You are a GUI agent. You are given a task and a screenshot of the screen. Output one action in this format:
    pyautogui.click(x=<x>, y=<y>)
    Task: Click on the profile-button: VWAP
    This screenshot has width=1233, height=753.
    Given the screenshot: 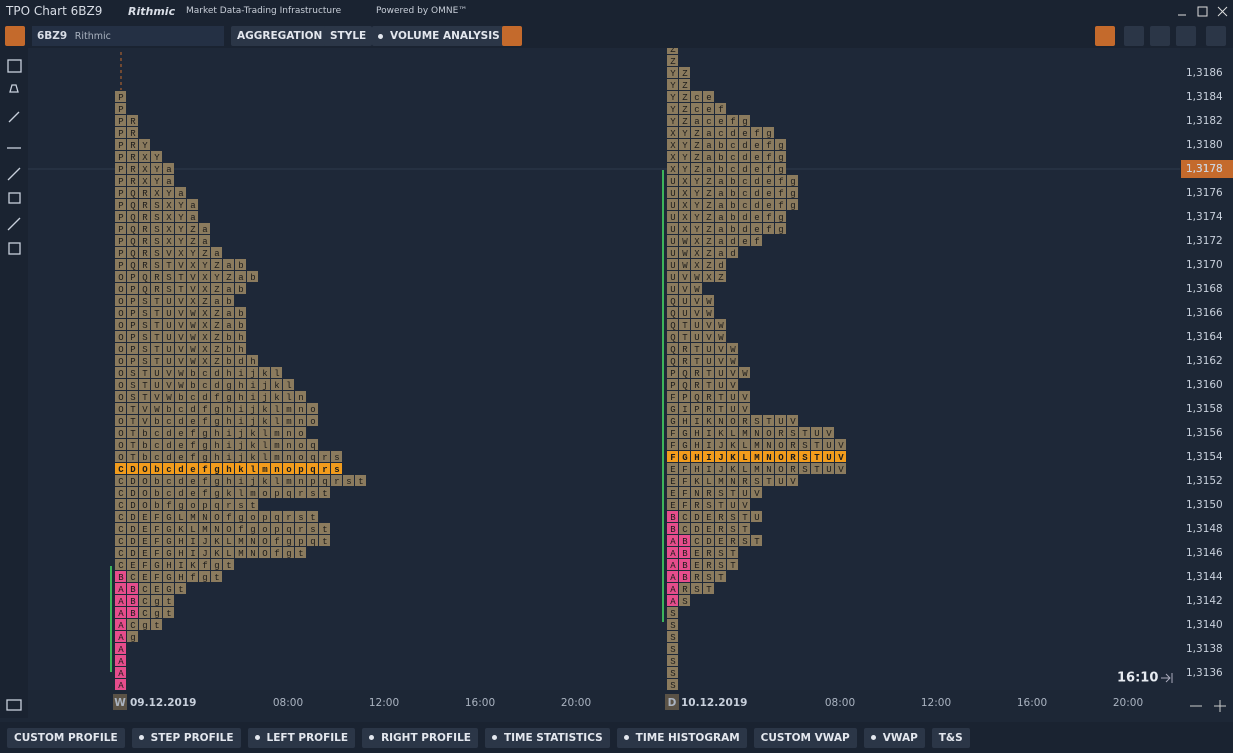 What is the action you would take?
    pyautogui.click(x=894, y=737)
    